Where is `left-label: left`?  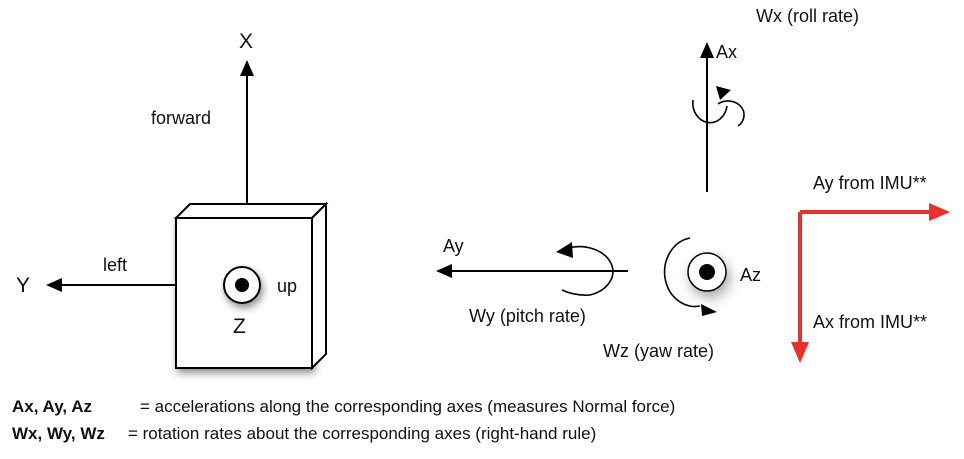
left-label: left is located at coordinates (115, 265).